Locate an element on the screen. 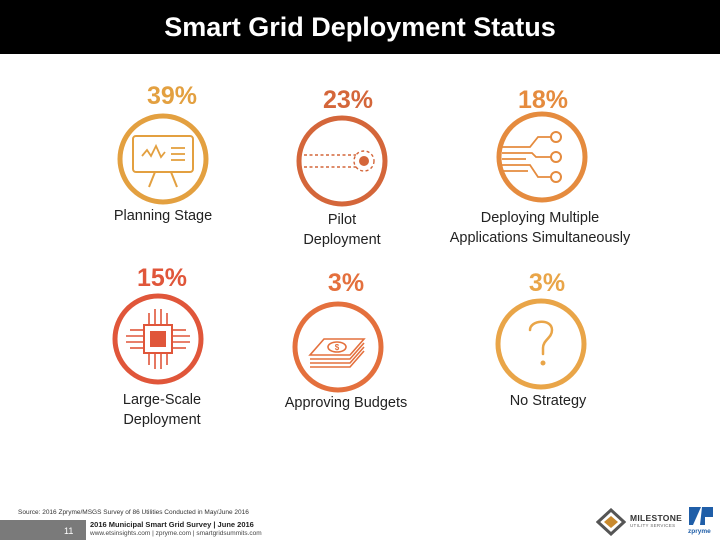 Image resolution: width=720 pixels, height=540 pixels. stat-percent-pilot: 23% is located at coordinates (348, 100).